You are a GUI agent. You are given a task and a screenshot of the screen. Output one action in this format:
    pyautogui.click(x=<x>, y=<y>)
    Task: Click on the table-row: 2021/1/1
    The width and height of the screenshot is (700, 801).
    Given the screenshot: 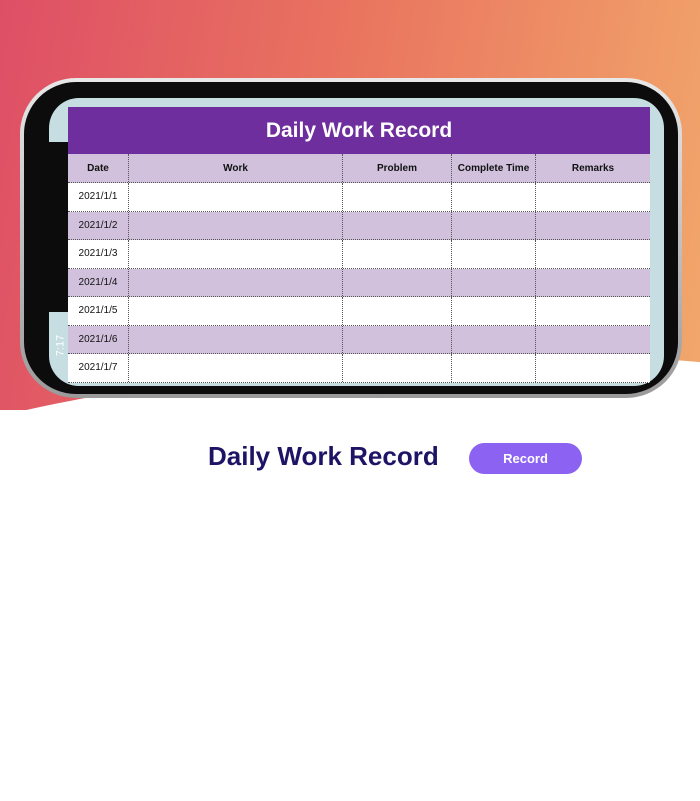 What is the action you would take?
    pyautogui.click(x=359, y=197)
    